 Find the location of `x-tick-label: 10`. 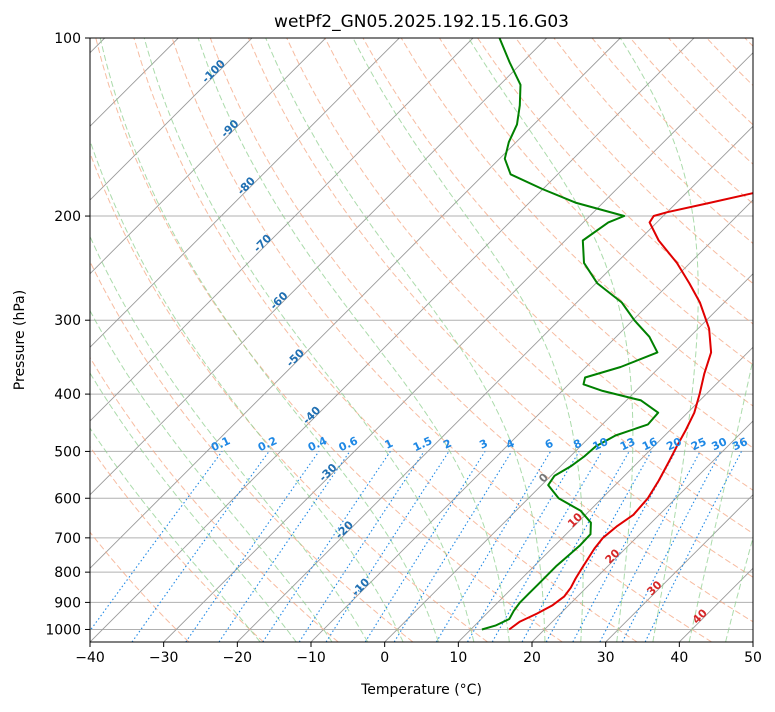

x-tick-label: 10 is located at coordinates (458, 658).